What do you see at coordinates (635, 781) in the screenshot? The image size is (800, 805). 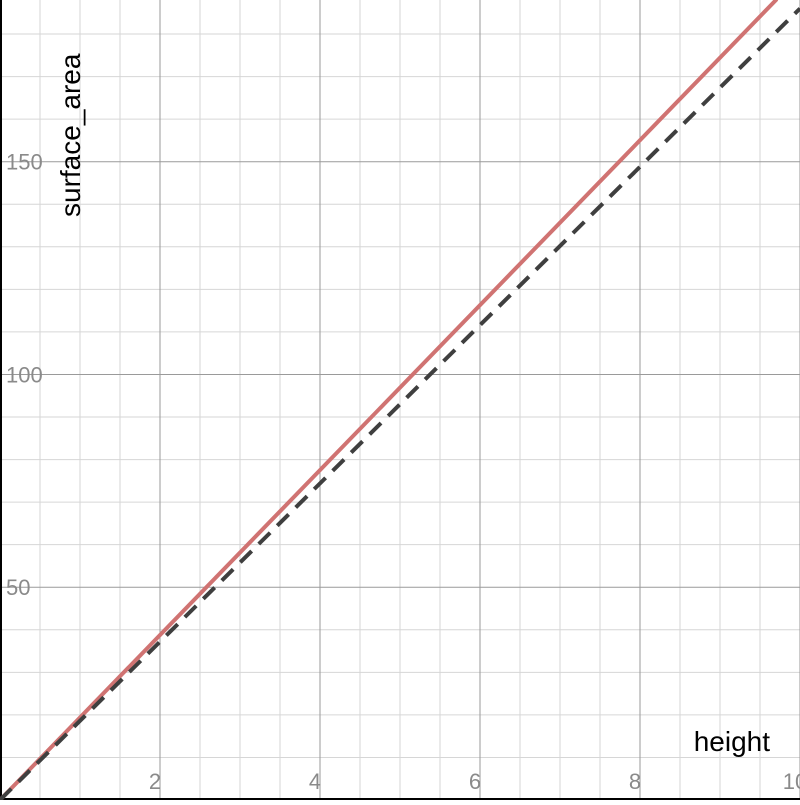 I see `x-tick-label: 8` at bounding box center [635, 781].